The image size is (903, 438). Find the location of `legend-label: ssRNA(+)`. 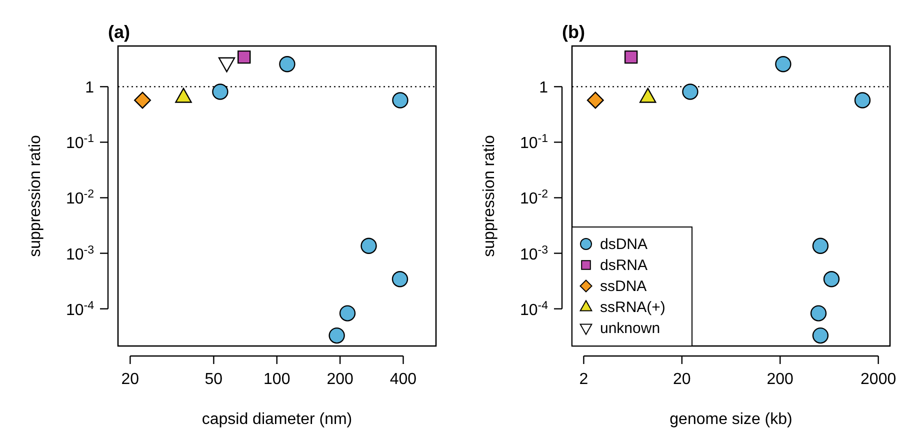

legend-label: ssRNA(+) is located at coordinates (633, 307).